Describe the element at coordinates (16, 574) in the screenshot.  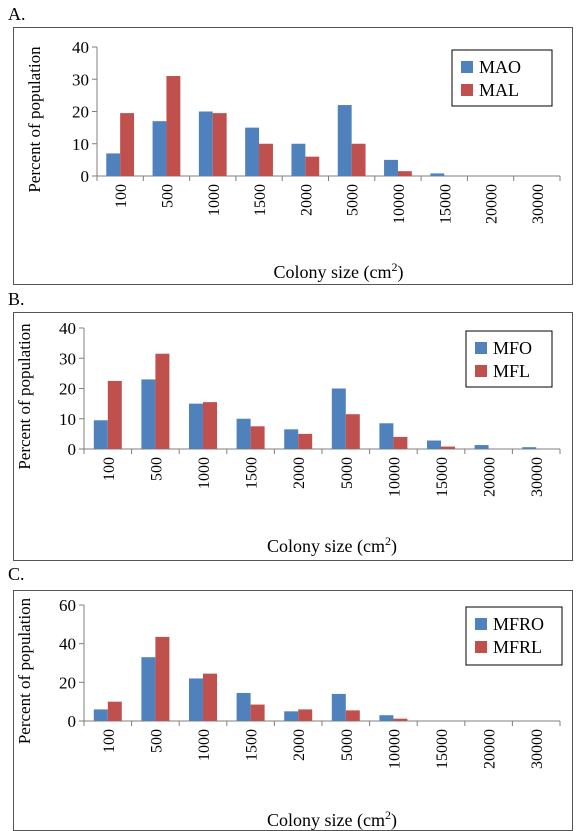
I see `panel-c-label: C.` at that location.